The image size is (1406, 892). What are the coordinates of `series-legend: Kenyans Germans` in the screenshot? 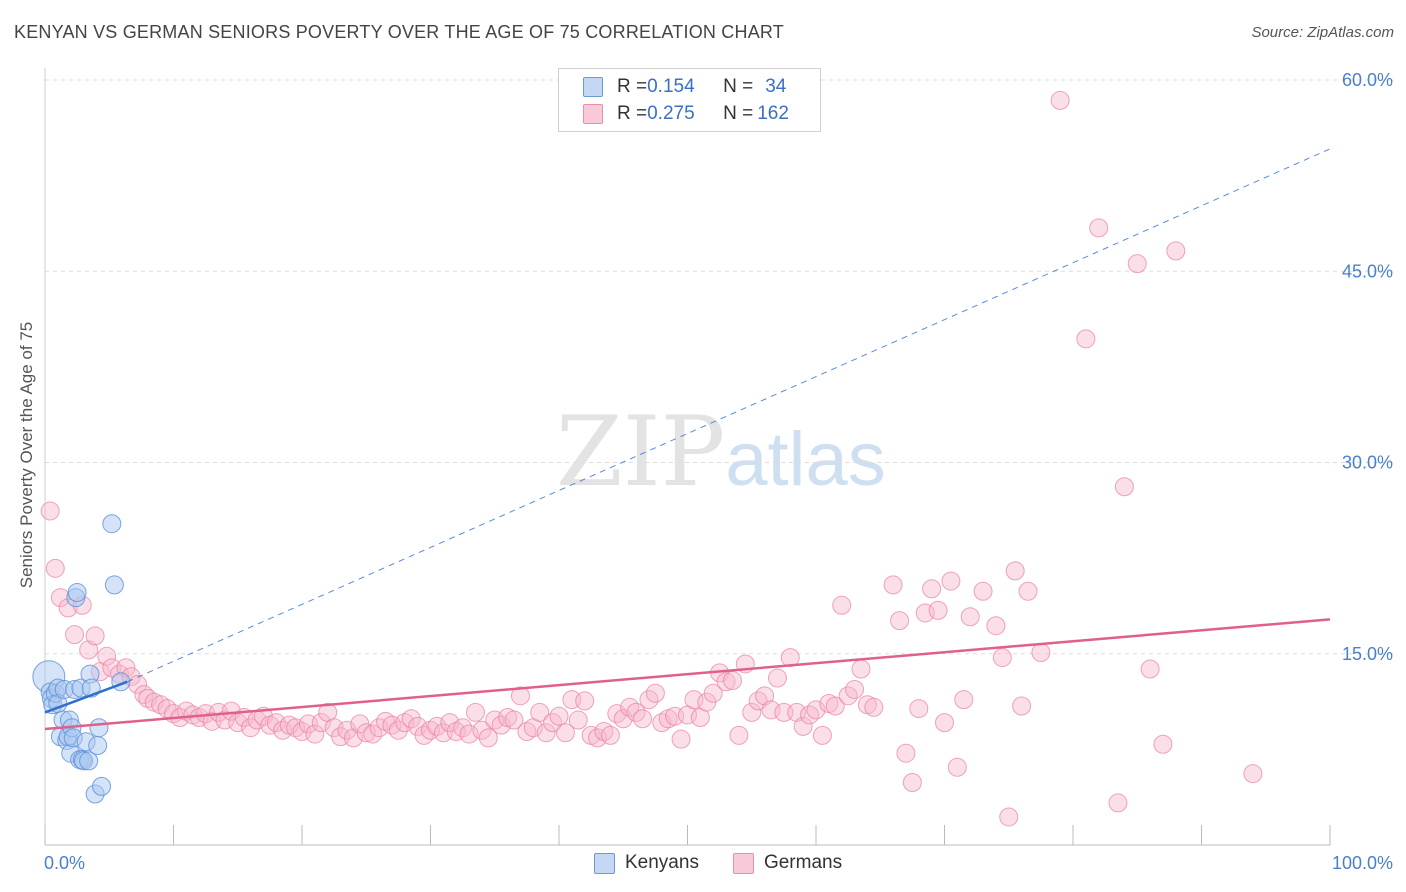 It's located at (735, 863).